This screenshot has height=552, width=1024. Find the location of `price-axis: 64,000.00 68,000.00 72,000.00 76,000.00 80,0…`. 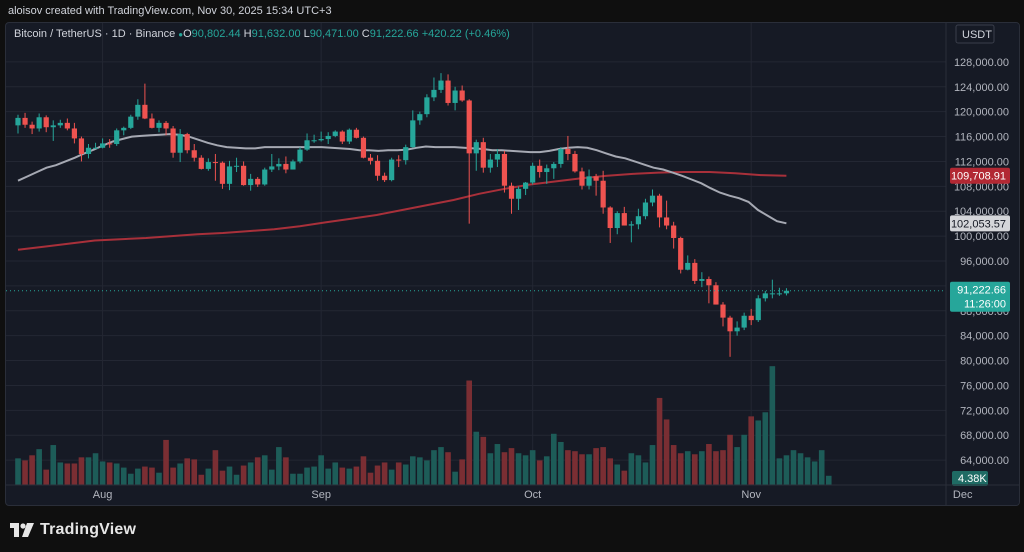

price-axis: 64,000.00 68,000.00 72,000.00 76,000.00 80,0… is located at coordinates (982, 264).